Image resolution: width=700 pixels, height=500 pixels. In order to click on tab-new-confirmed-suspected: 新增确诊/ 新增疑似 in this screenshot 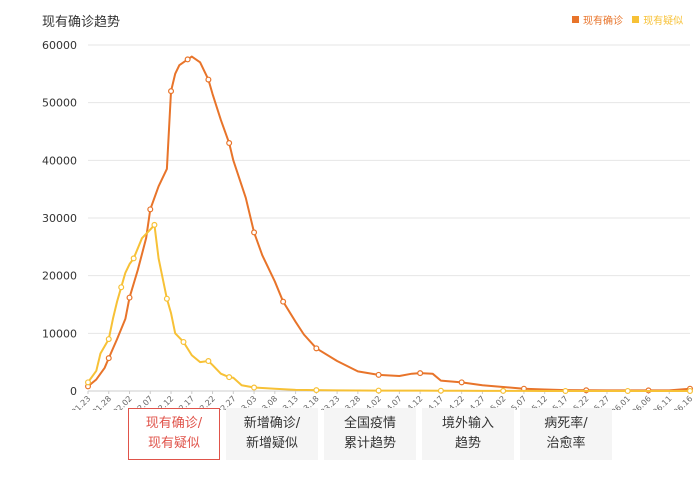, I will do `click(272, 434)`.